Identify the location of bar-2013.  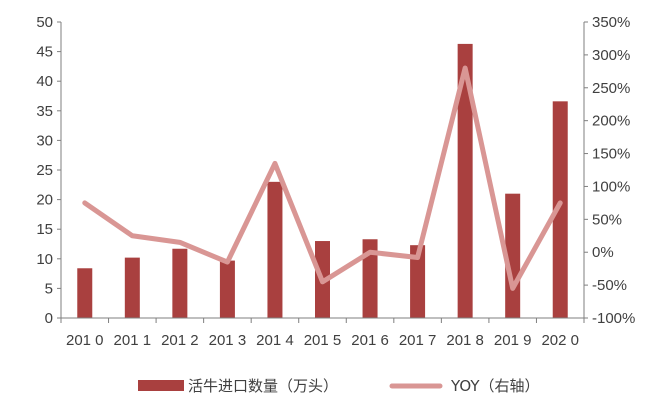
(227, 289).